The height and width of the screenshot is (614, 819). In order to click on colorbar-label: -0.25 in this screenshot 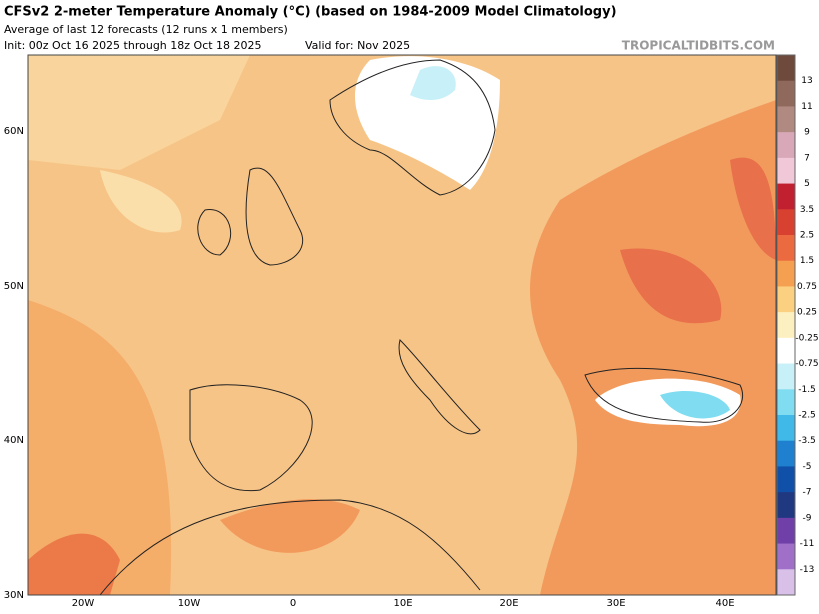, I will do `click(806, 338)`.